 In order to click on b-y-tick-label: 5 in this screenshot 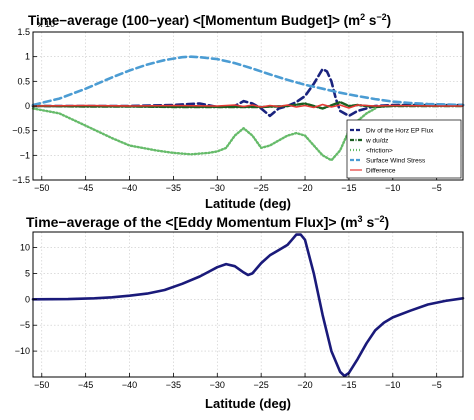, I will do `click(27, 273)`.